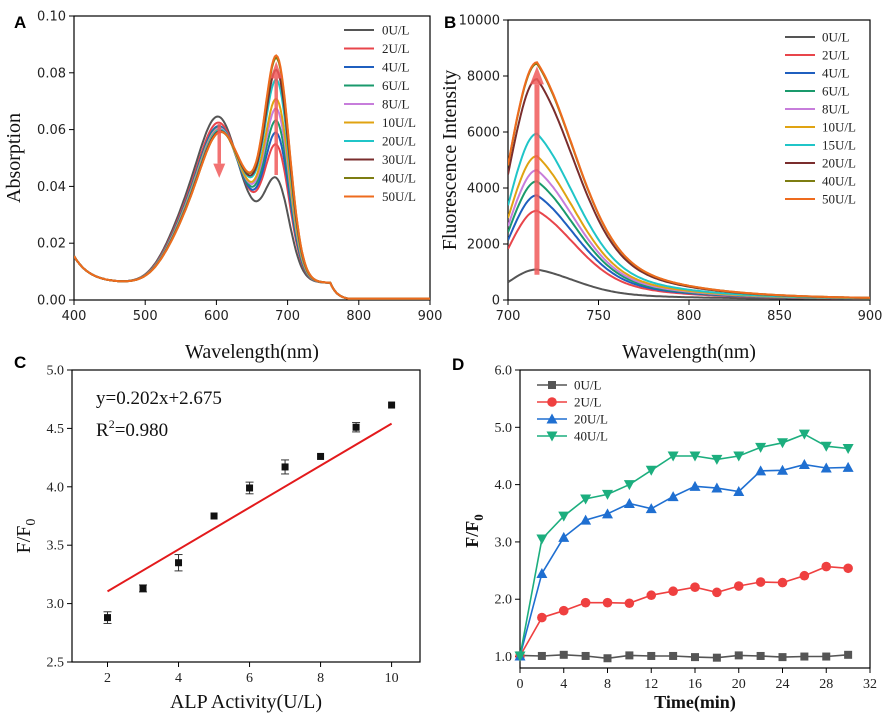  I want to click on r2-prefix: R, so click(102, 430).